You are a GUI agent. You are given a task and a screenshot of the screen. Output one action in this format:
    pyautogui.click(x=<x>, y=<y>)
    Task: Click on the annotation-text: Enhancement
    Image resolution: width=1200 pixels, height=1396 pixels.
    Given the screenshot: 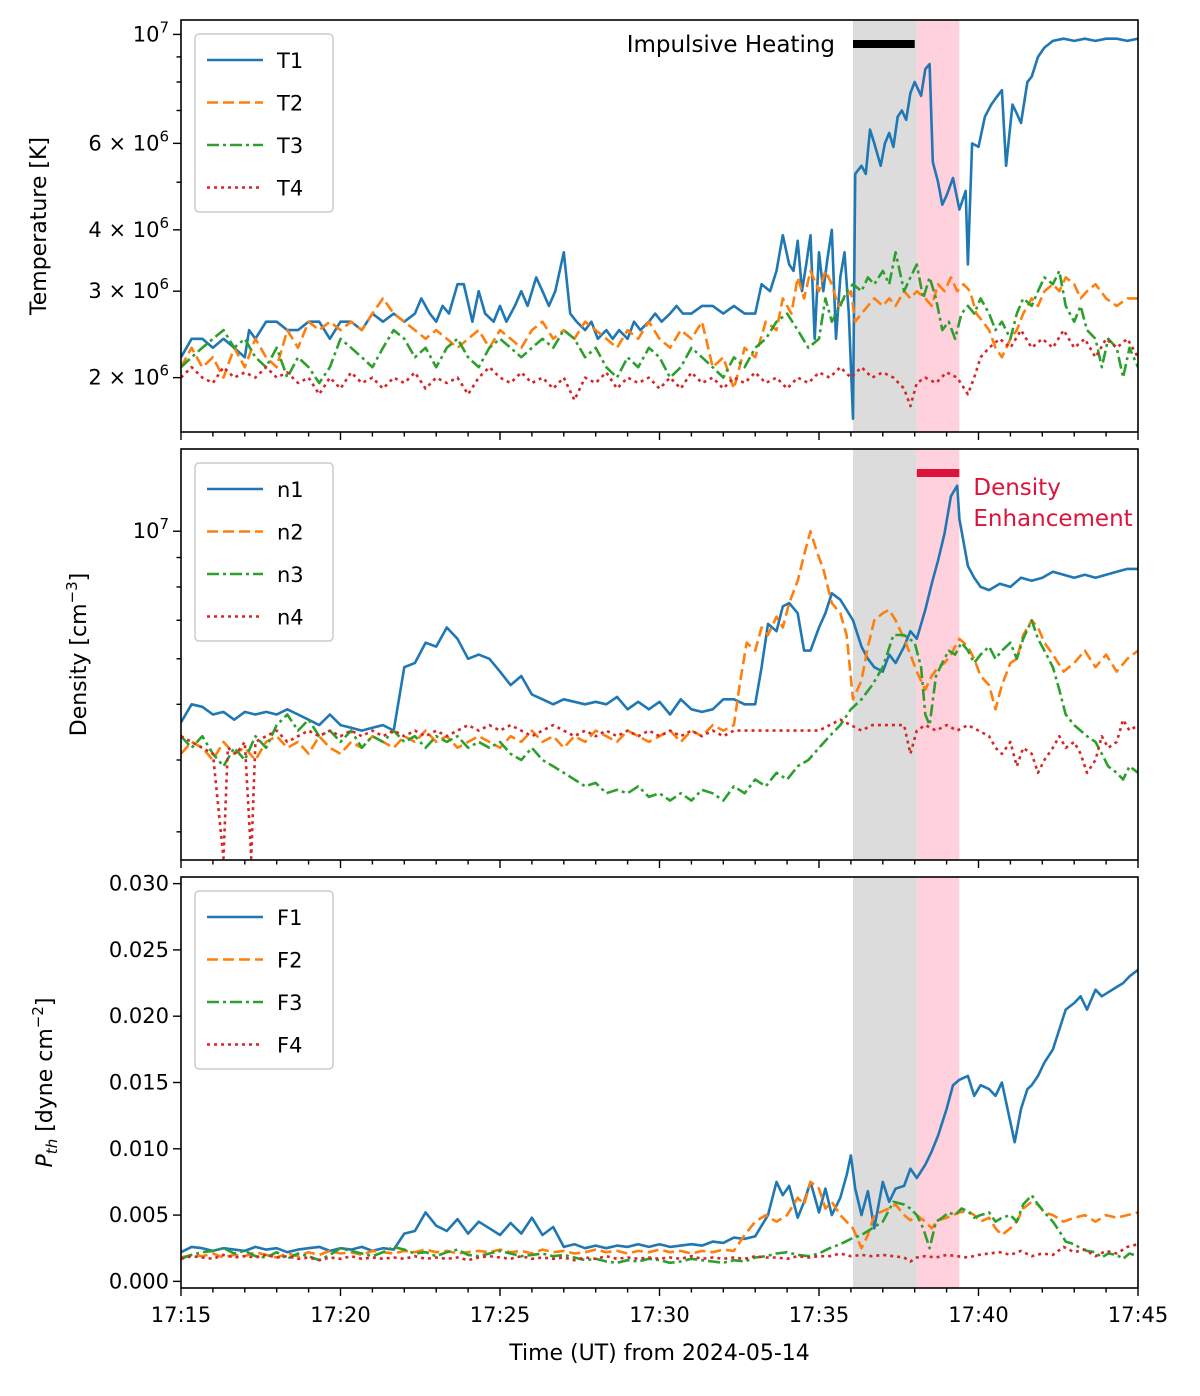 What is the action you would take?
    pyautogui.click(x=1052, y=519)
    